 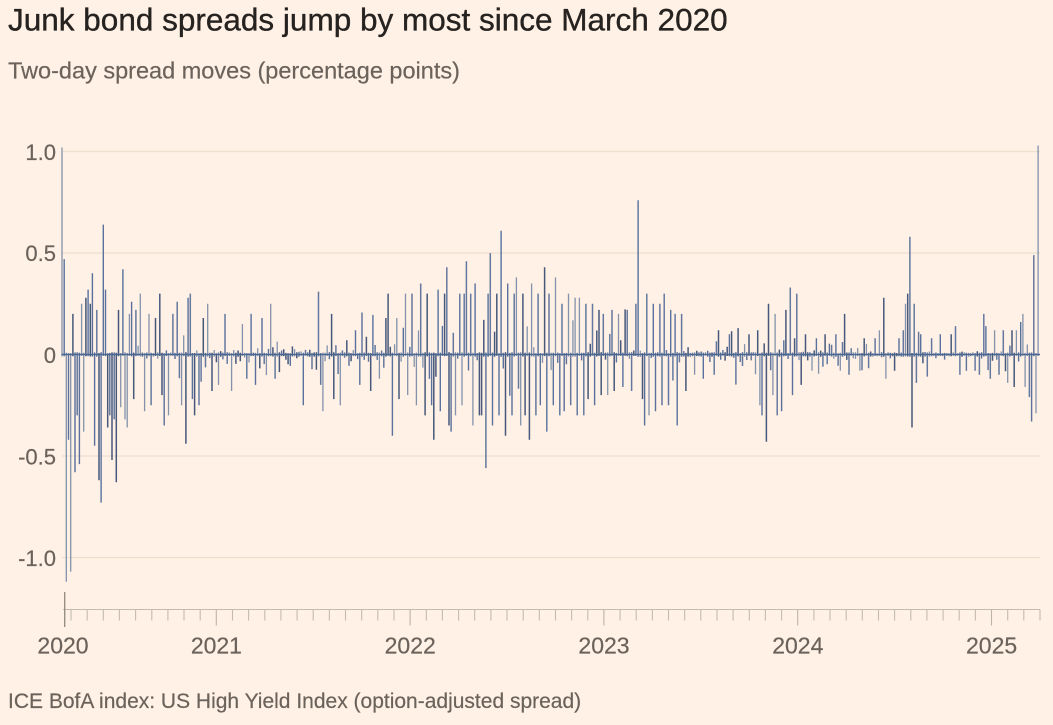 What do you see at coordinates (50, 355) in the screenshot?
I see `svg-text: 0` at bounding box center [50, 355].